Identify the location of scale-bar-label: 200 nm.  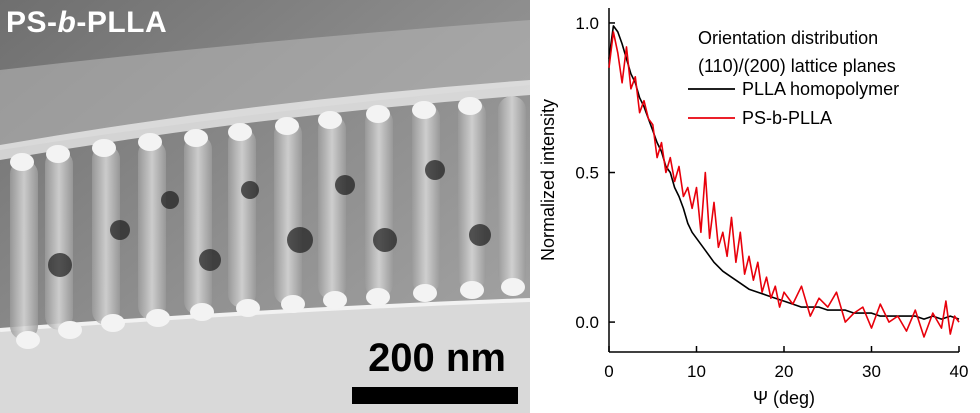
(437, 358).